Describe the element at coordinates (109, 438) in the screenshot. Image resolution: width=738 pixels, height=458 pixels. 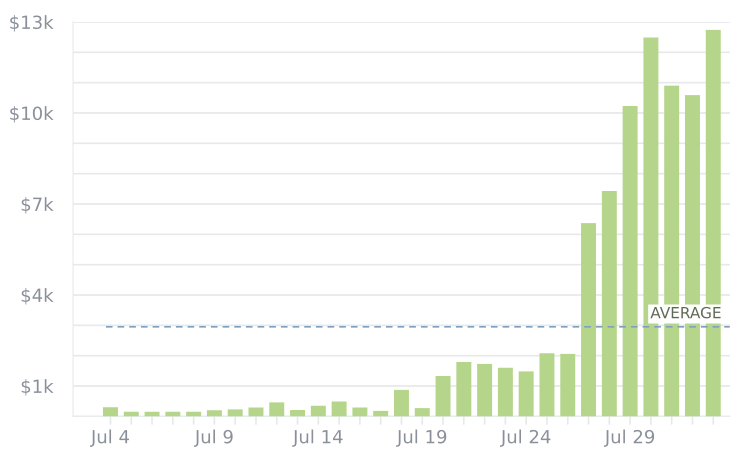
I see `x-tick-label: Jul 4` at that location.